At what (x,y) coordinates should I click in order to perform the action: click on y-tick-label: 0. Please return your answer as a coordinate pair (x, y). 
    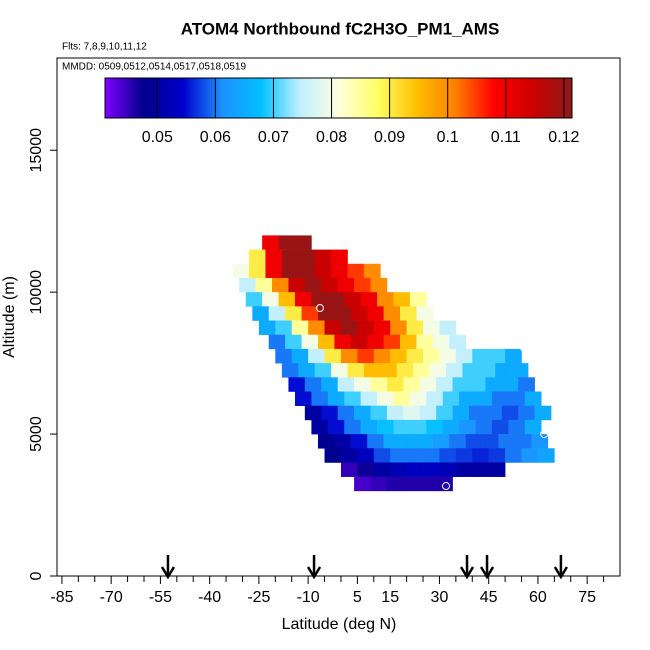
    Looking at the image, I should click on (36, 575).